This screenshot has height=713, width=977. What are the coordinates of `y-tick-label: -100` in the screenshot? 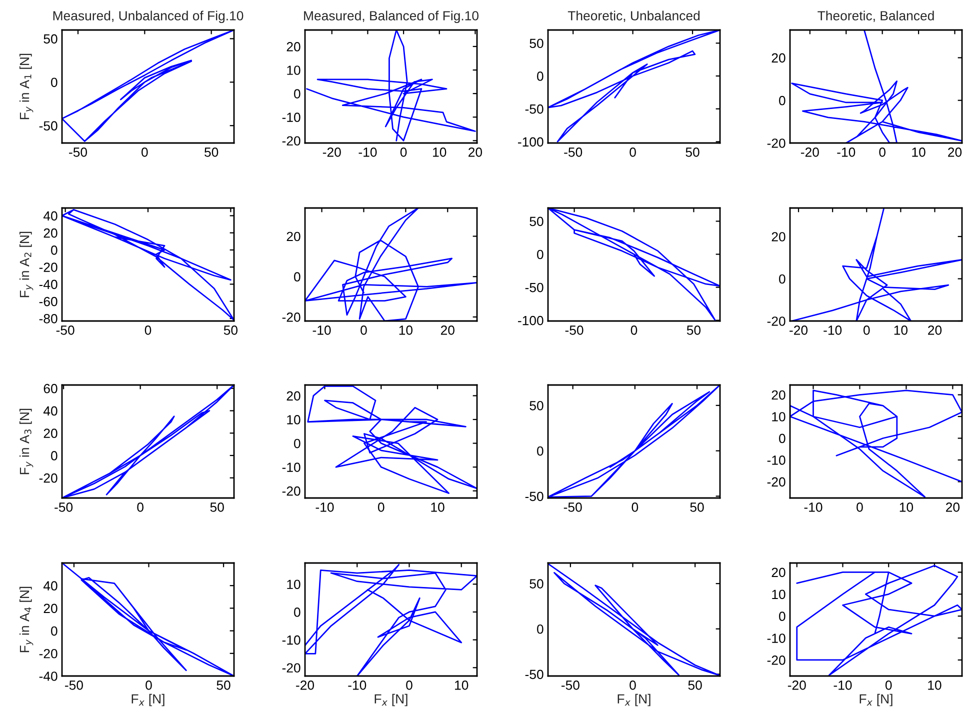 It's located at (531, 142).